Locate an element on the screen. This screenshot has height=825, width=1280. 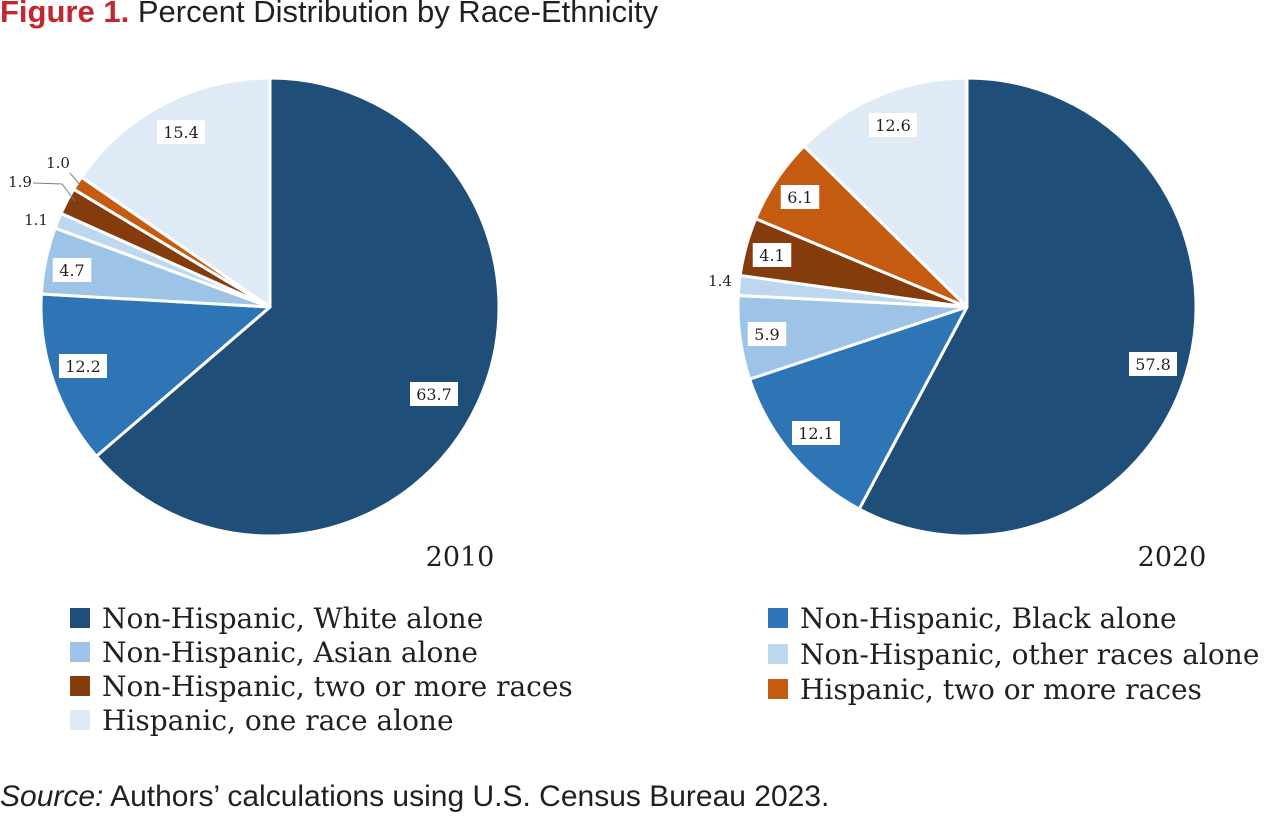
figure-title-text: Percent Distribution by Race-Ethnicity is located at coordinates (398, 14).